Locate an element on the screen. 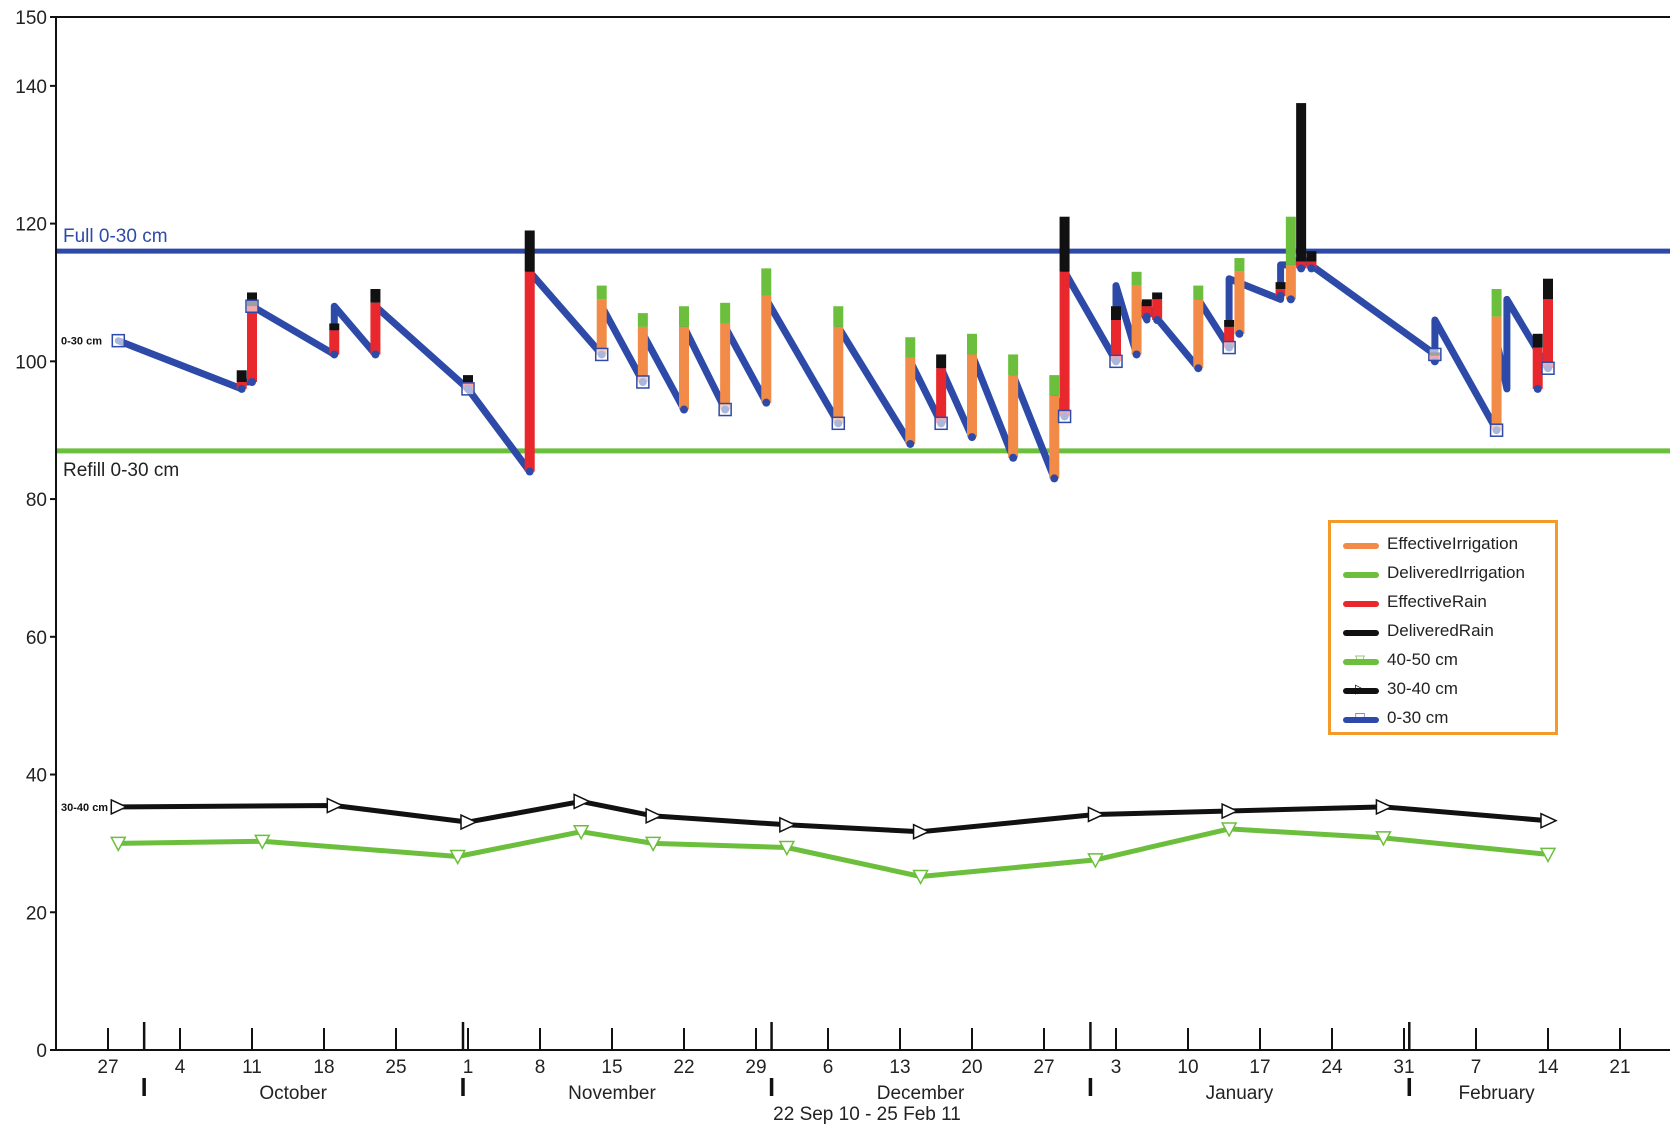 The width and height of the screenshot is (1670, 1126). month-label: October is located at coordinates (293, 1093).